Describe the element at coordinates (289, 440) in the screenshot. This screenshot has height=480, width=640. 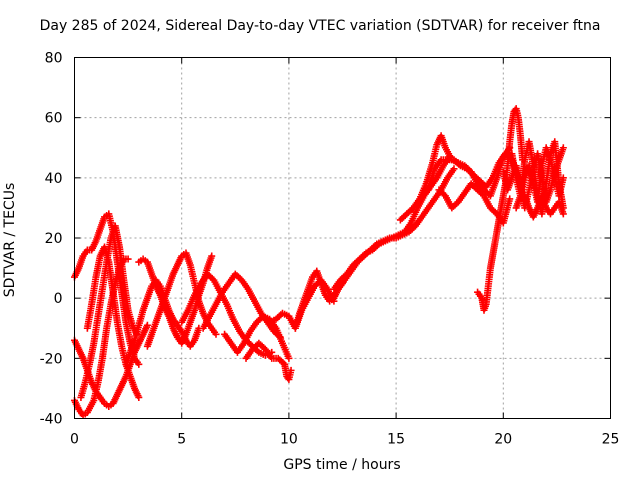
I see `x-tick-label: 10` at that location.